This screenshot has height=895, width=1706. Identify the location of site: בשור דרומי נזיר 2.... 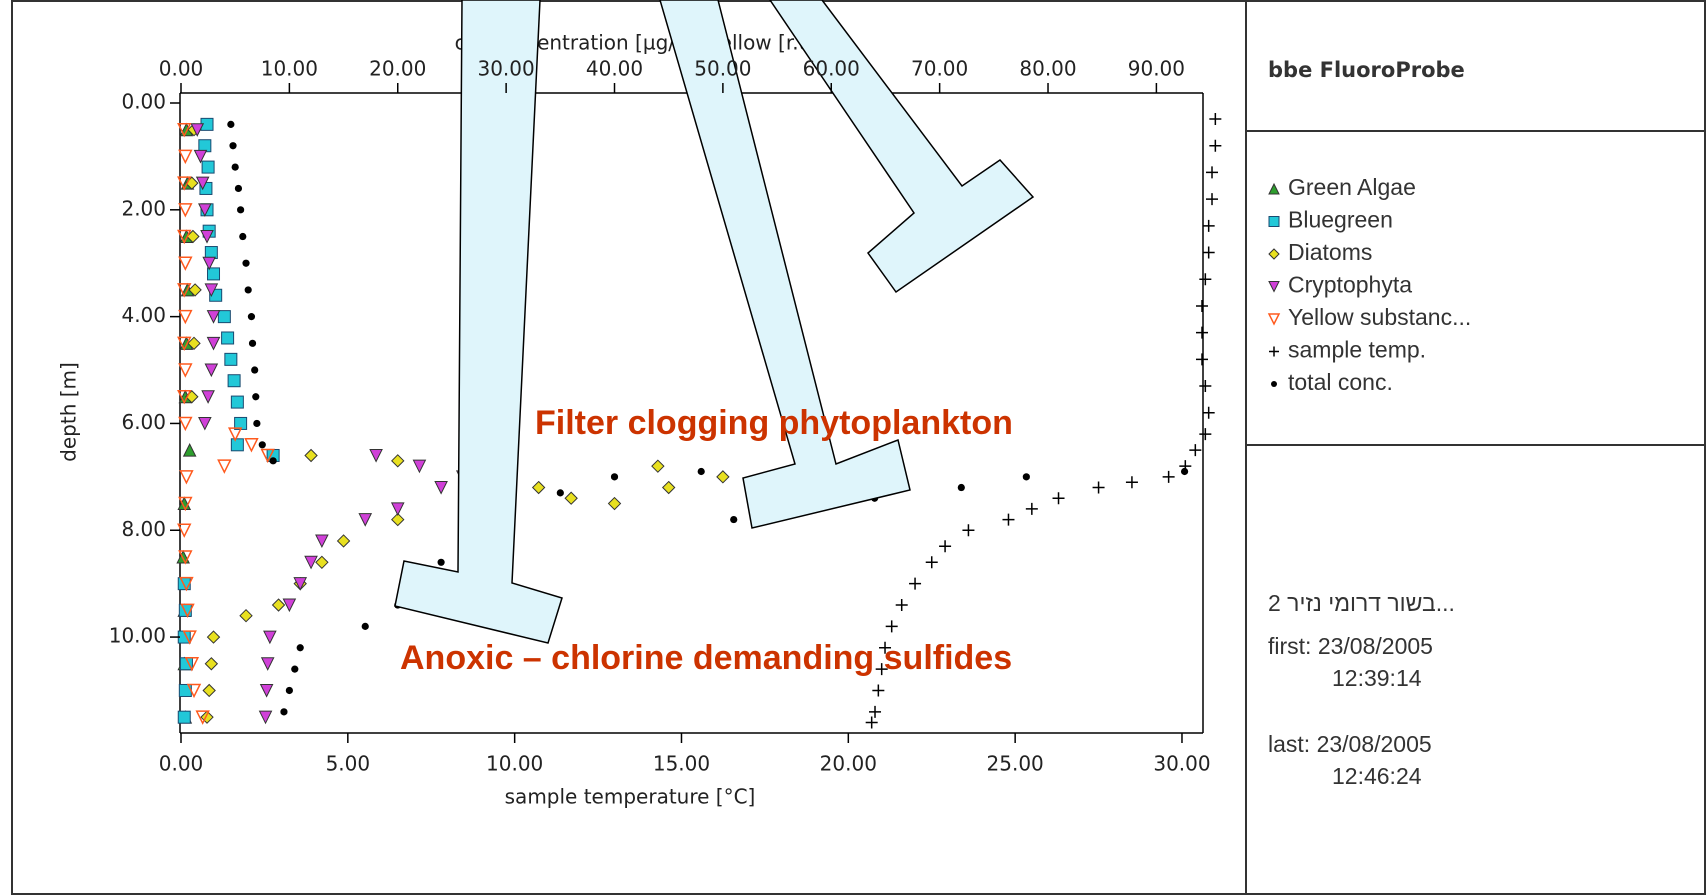
(1361, 603).